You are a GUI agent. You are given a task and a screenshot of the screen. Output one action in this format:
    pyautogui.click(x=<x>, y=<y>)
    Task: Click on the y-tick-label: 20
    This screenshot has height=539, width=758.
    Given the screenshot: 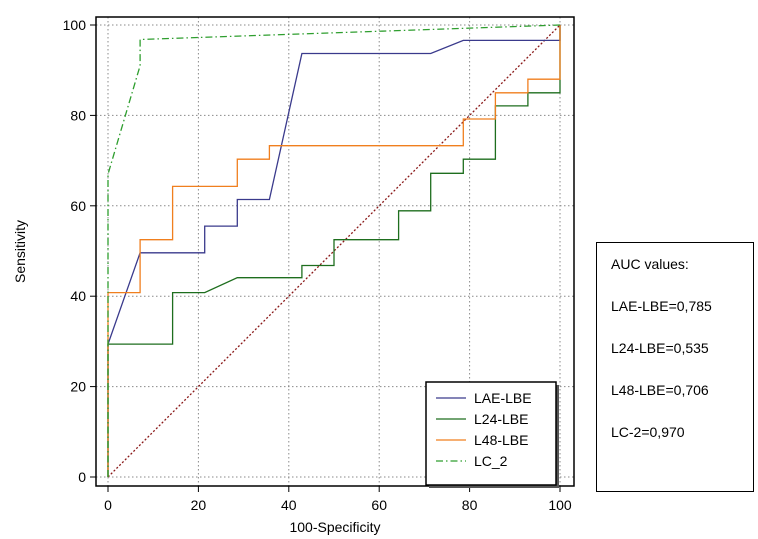 What is the action you would take?
    pyautogui.click(x=78, y=387)
    